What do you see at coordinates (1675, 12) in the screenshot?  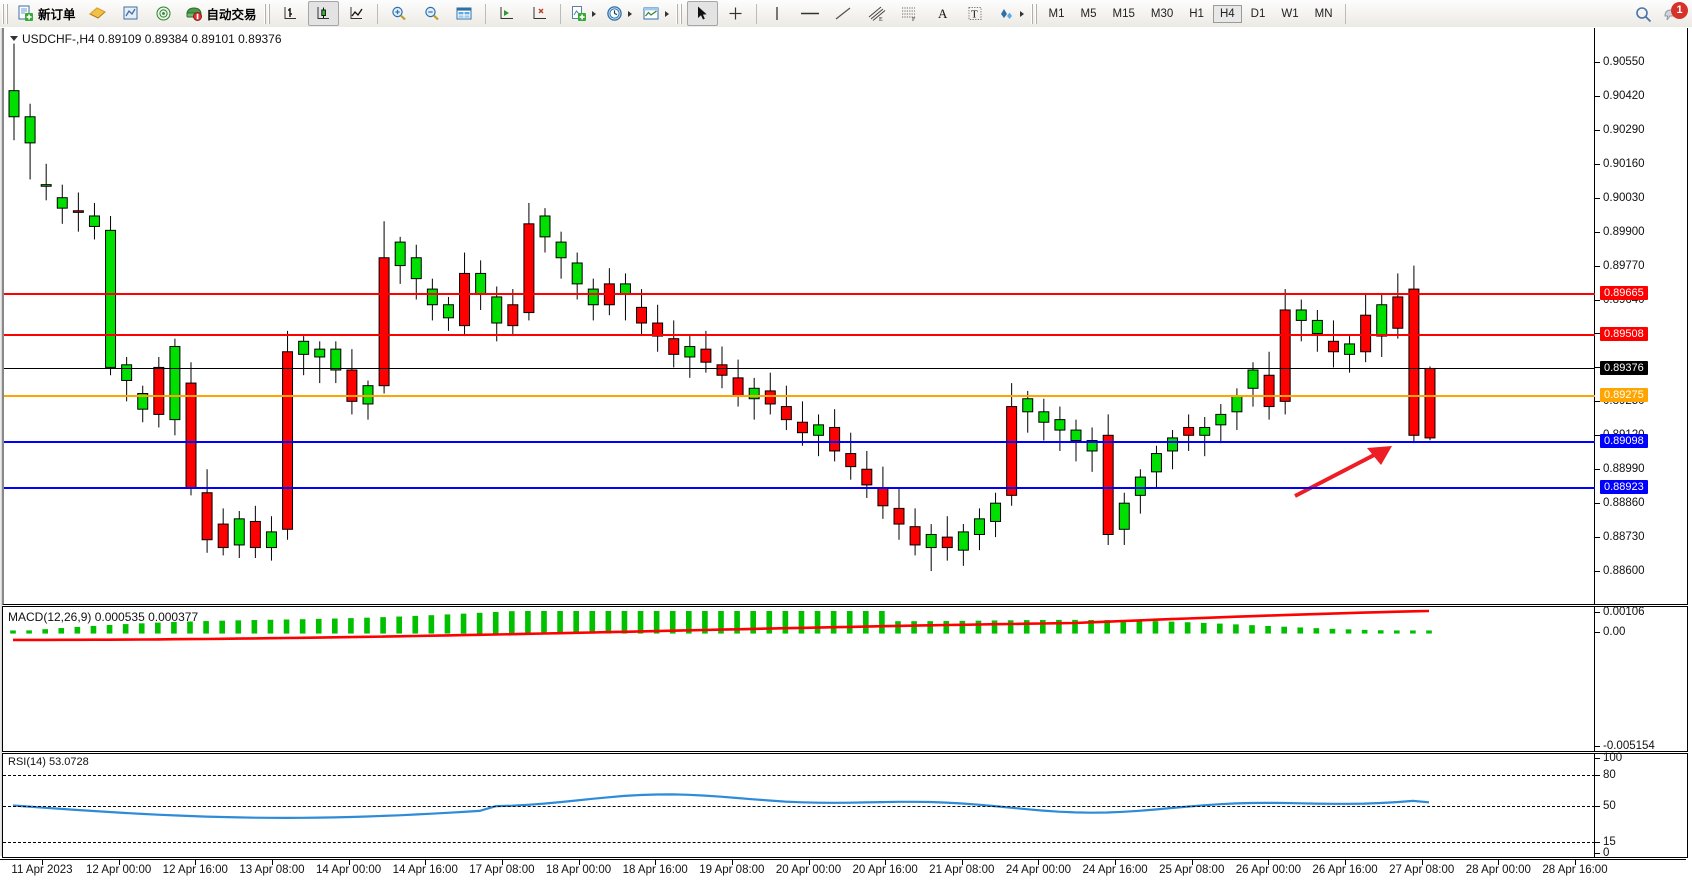 I see `alerts-button: 1` at bounding box center [1675, 12].